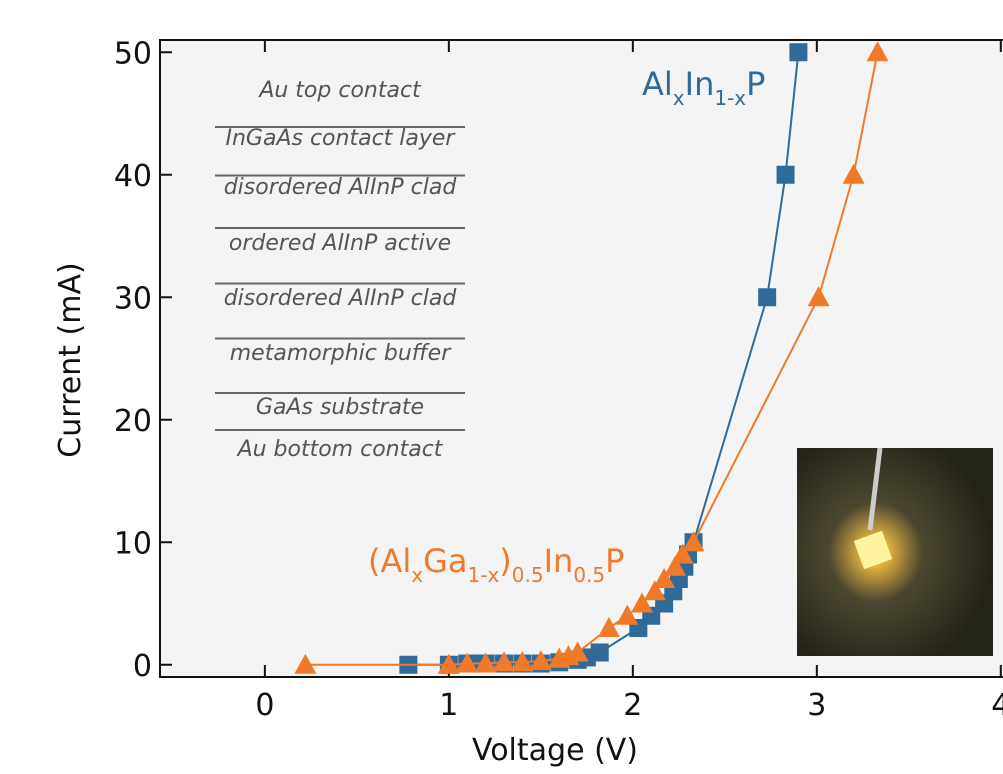 This screenshot has height=774, width=1003. Describe the element at coordinates (448, 705) in the screenshot. I see `x-tick-label: 1` at that location.